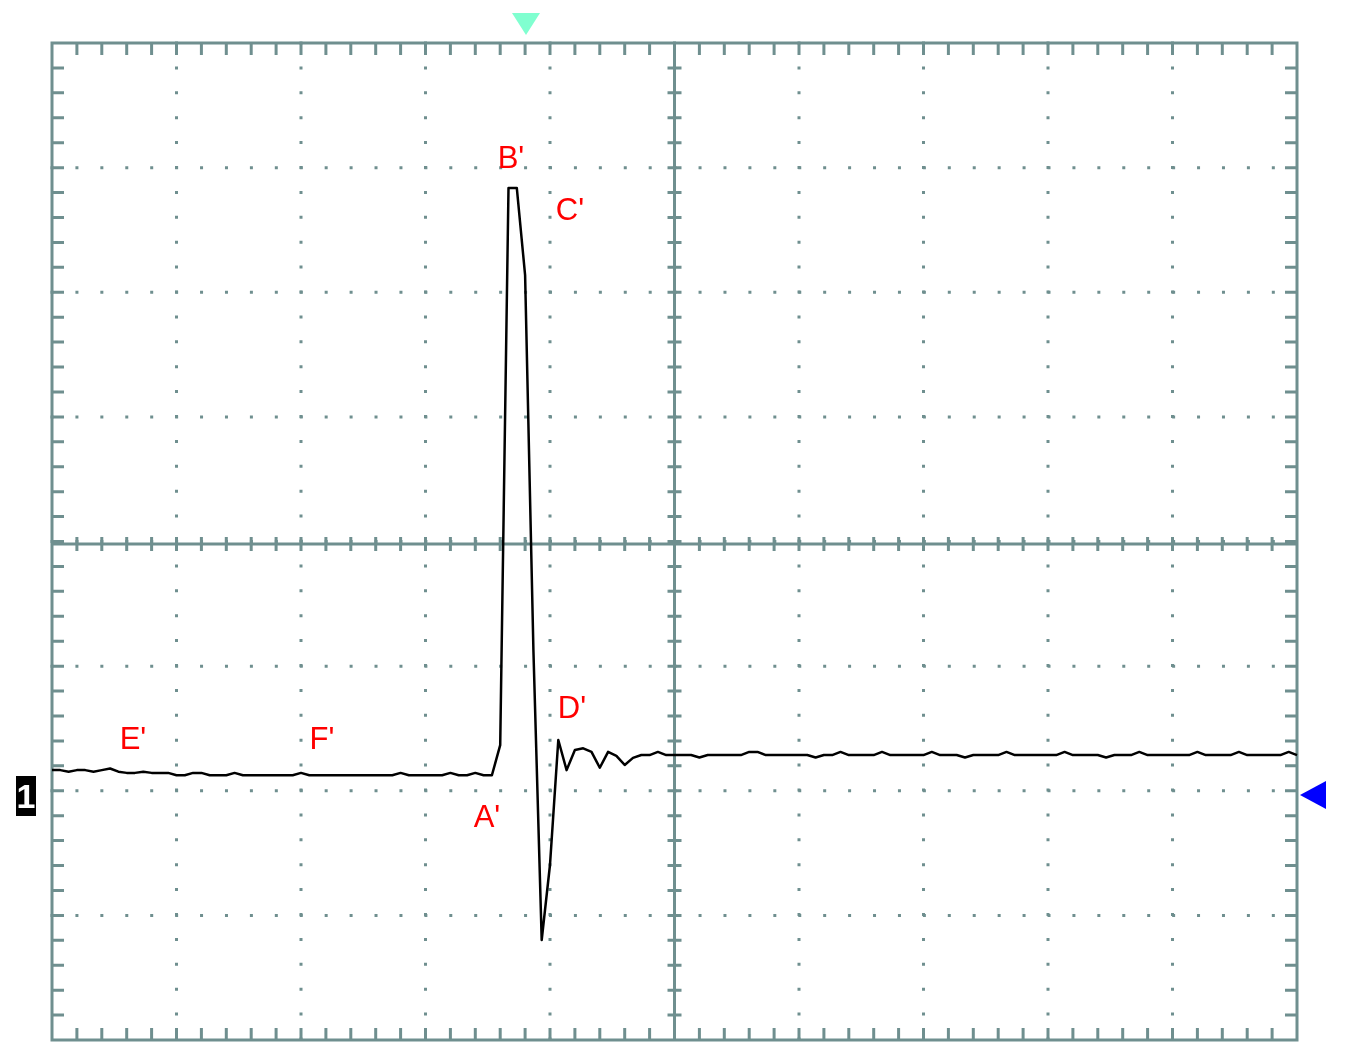  What do you see at coordinates (572, 707) in the screenshot?
I see `annotation: D'` at bounding box center [572, 707].